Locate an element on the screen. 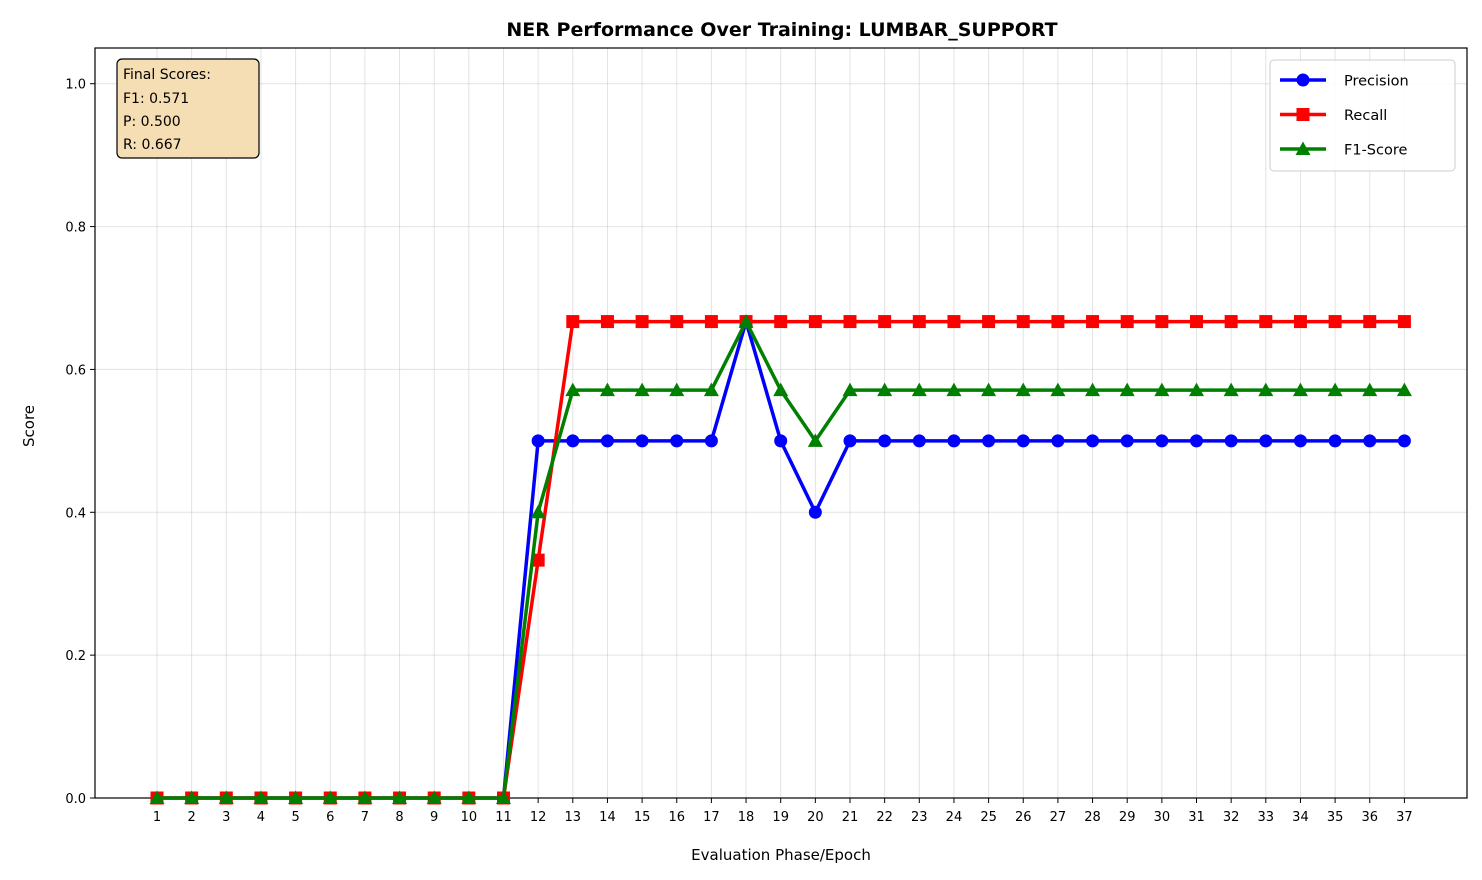  x-tick-label: 22 is located at coordinates (884, 817).